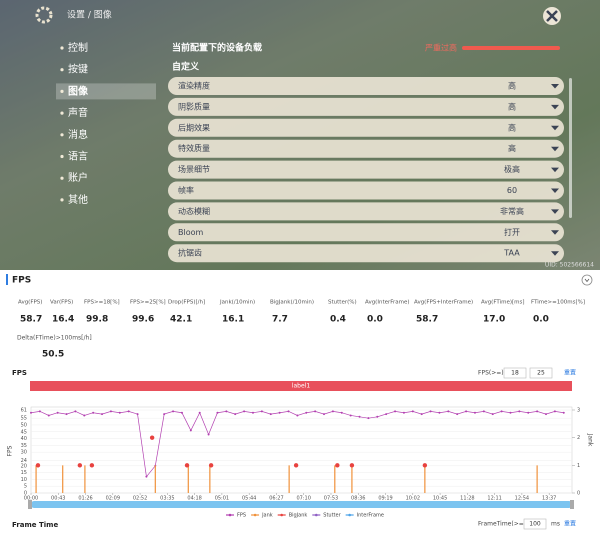 The image size is (600, 536). I want to click on x-tick-label: 07:10, so click(304, 499).